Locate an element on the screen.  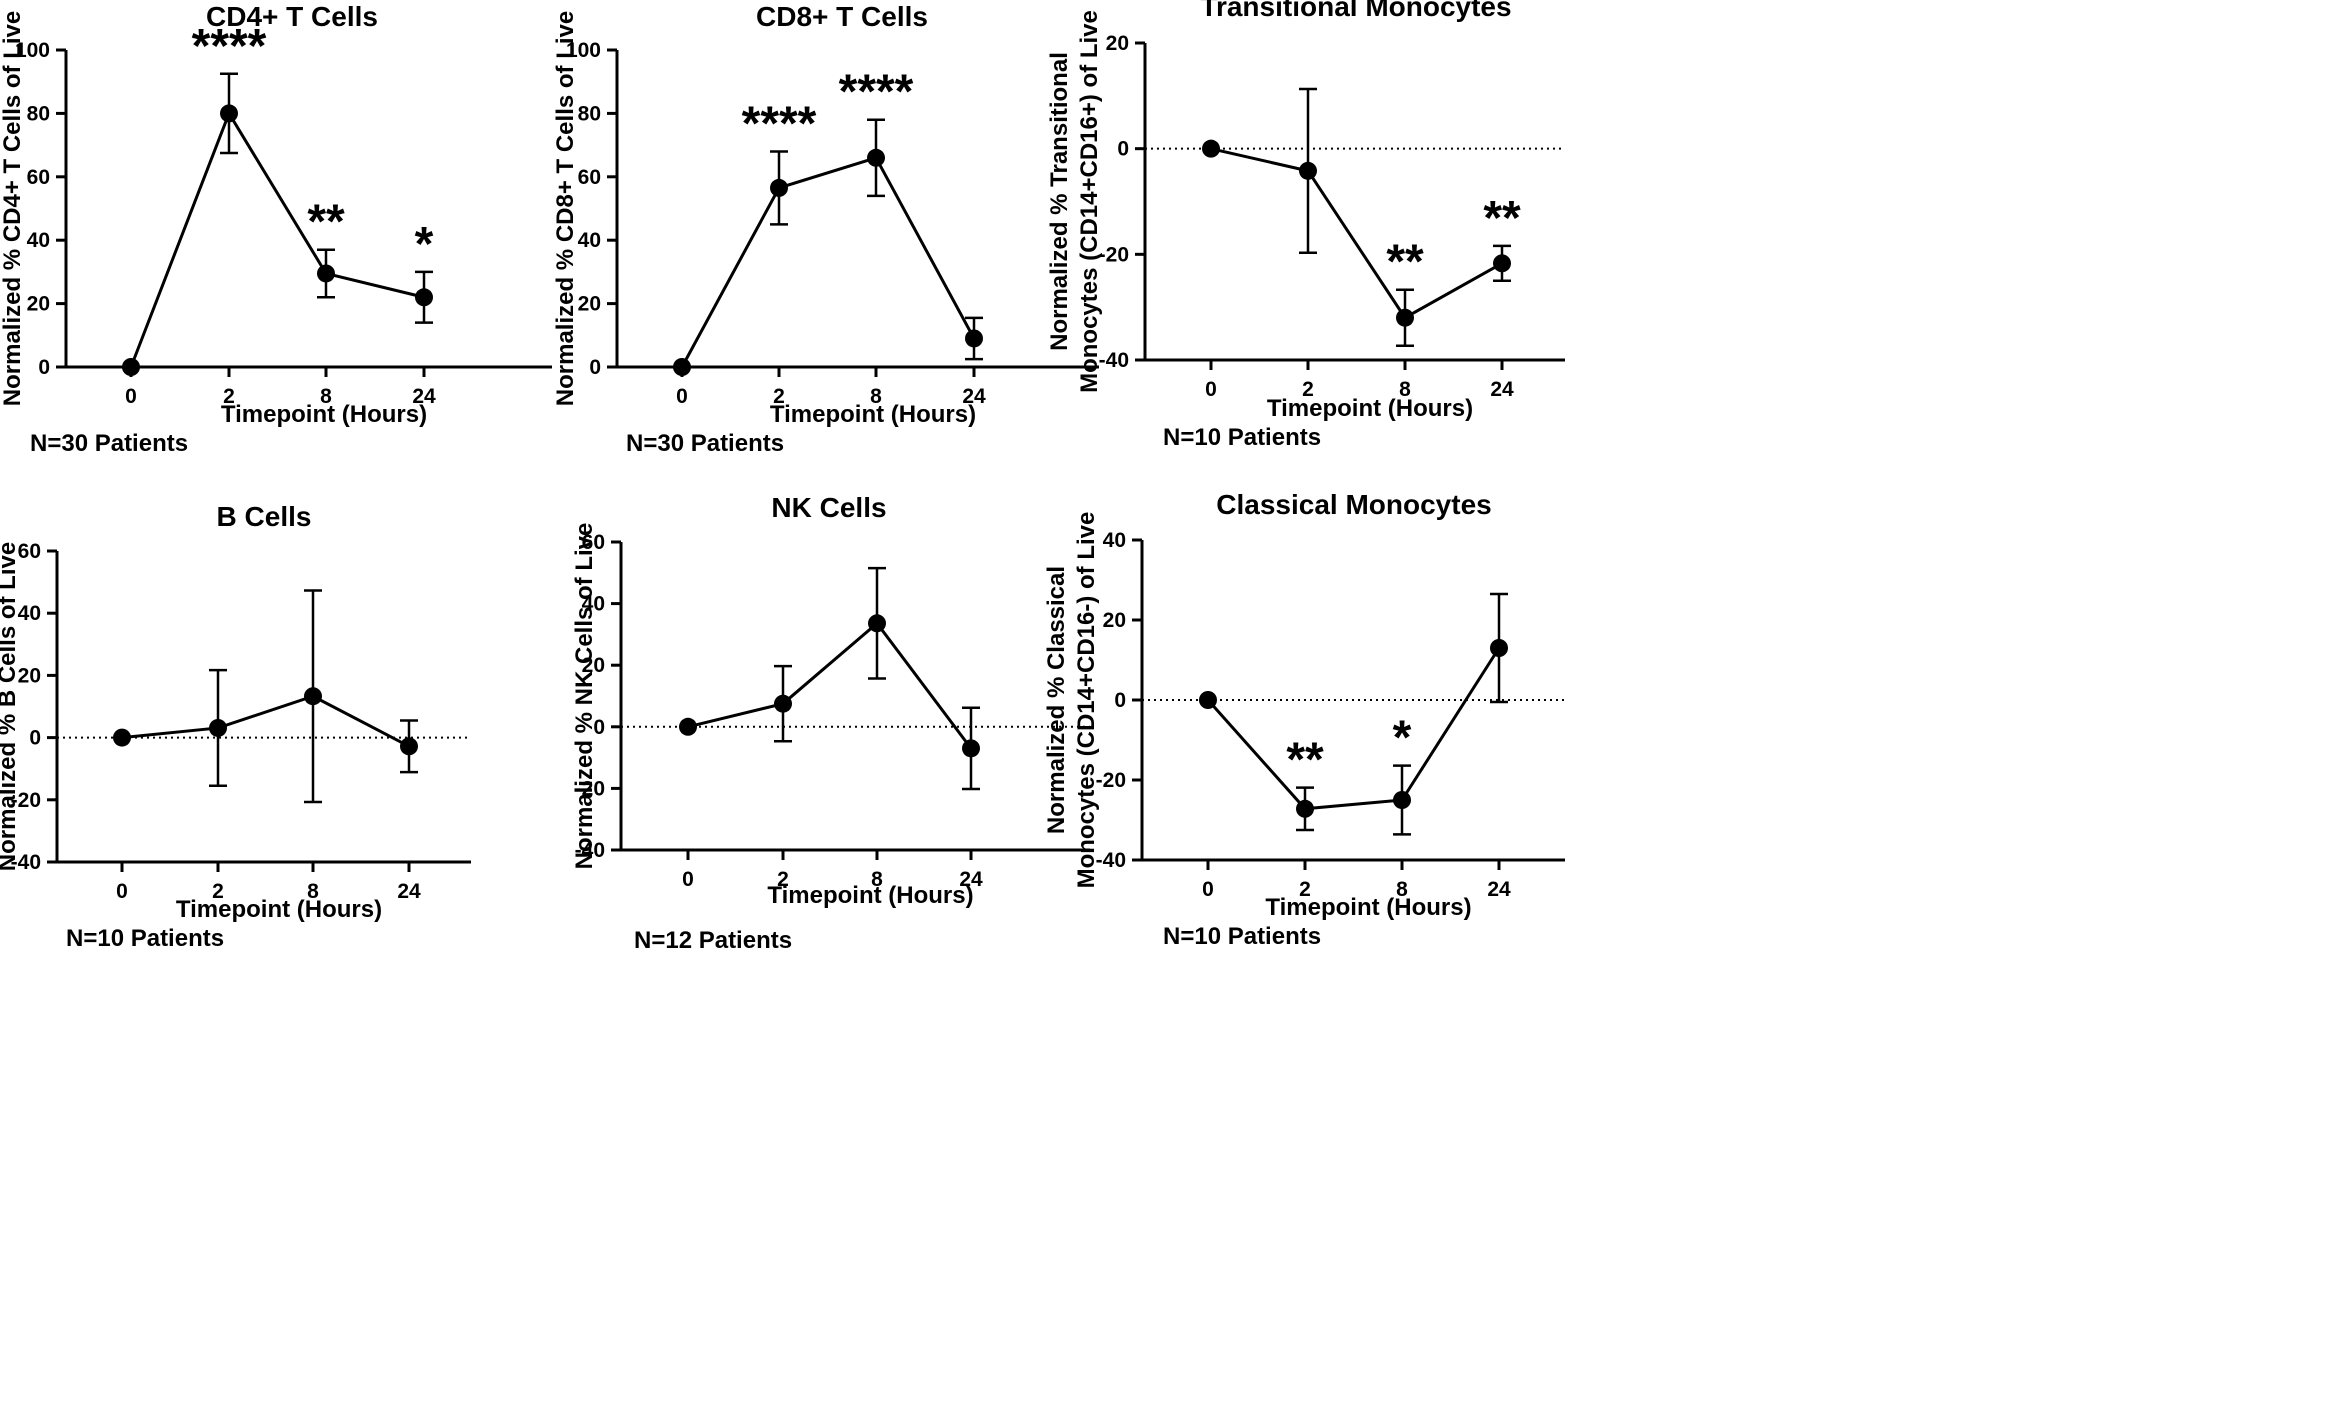
y-axis-label: Normalized % CD4+ T Cells of Live is located at coordinates (13, 208).